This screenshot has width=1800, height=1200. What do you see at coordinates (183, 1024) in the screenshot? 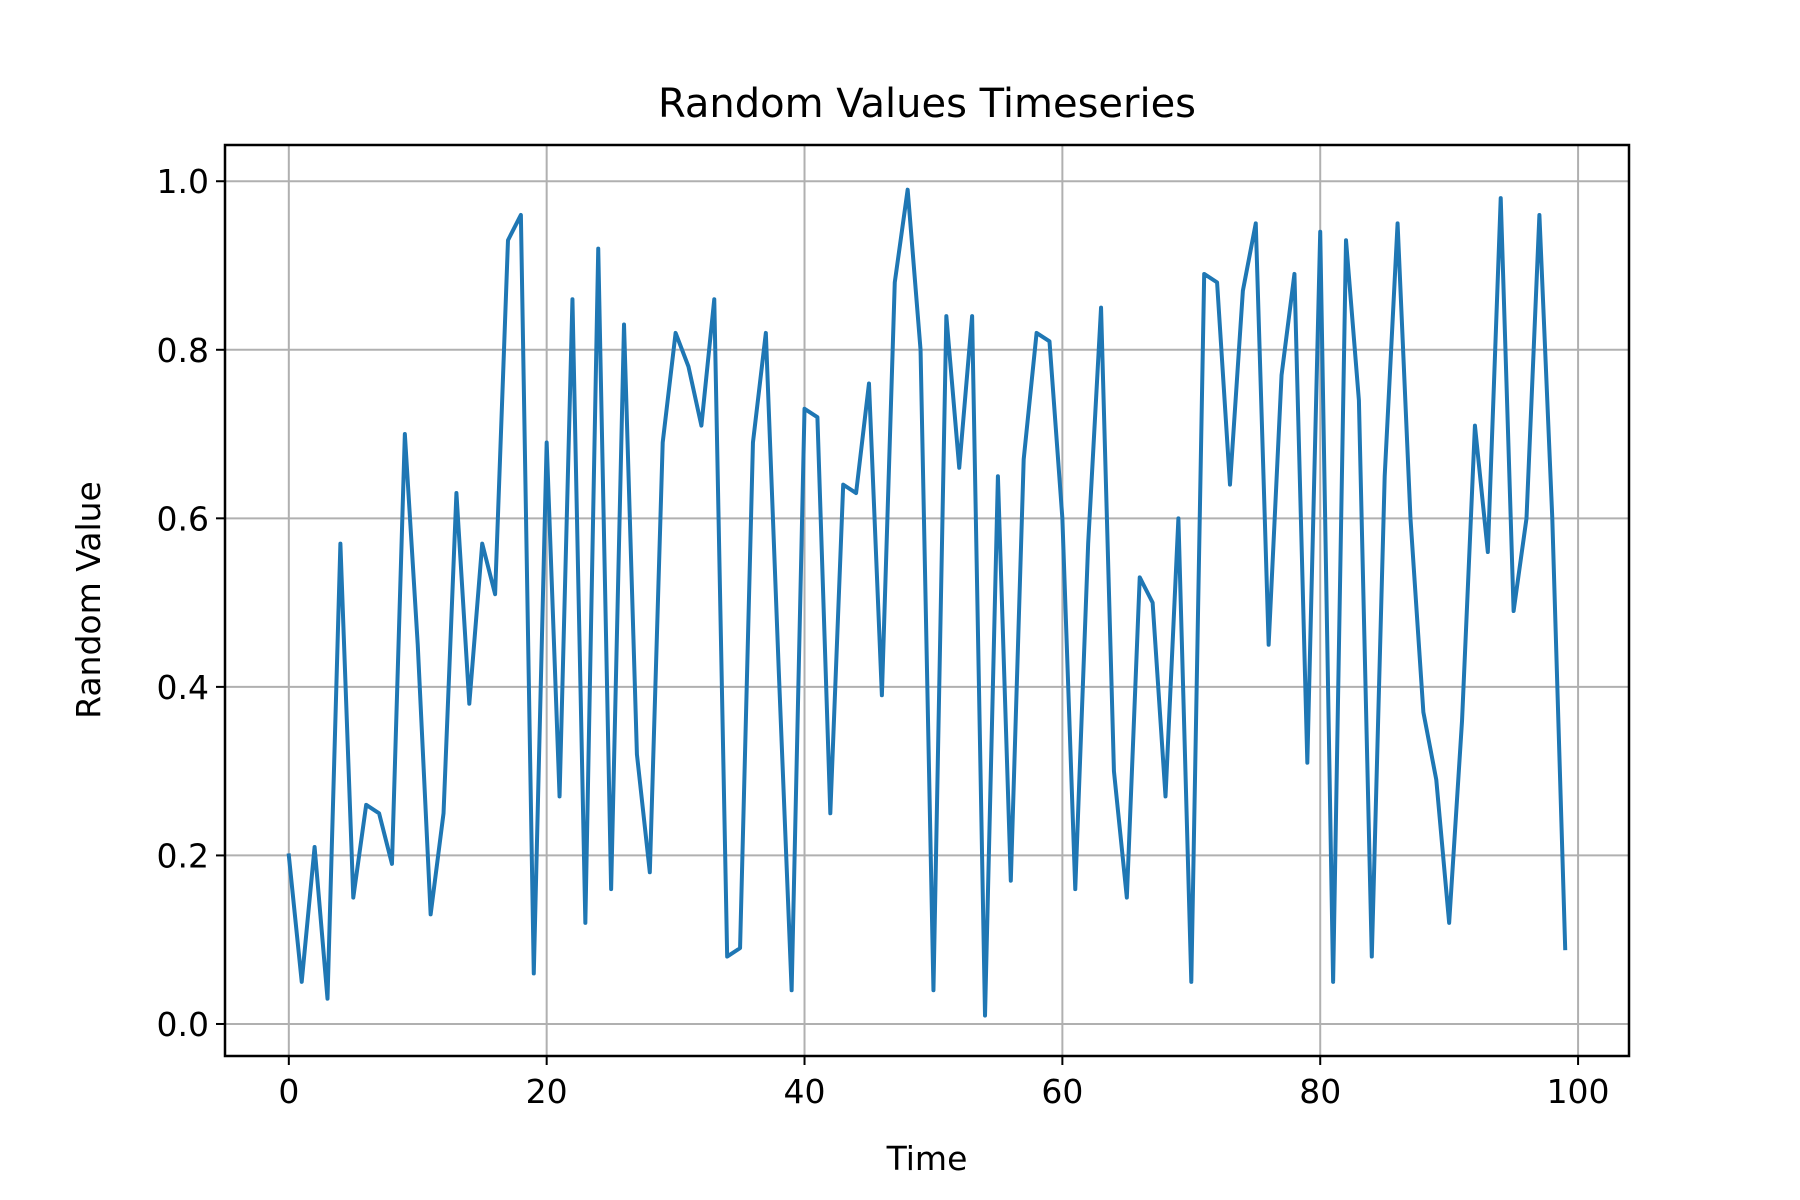
I see `y-tick-label: 0.0` at bounding box center [183, 1024].